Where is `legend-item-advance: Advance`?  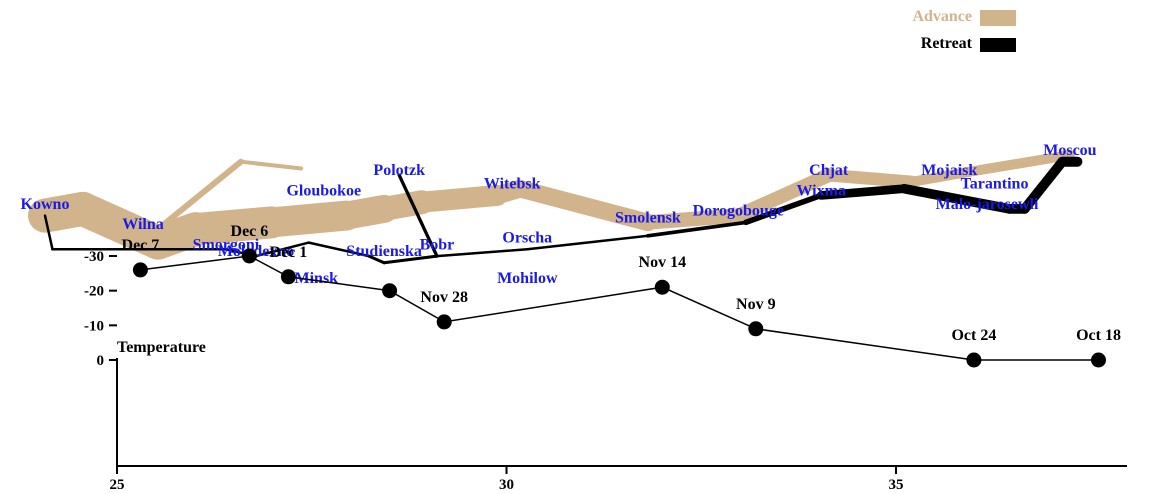 legend-item-advance: Advance is located at coordinates (964, 17).